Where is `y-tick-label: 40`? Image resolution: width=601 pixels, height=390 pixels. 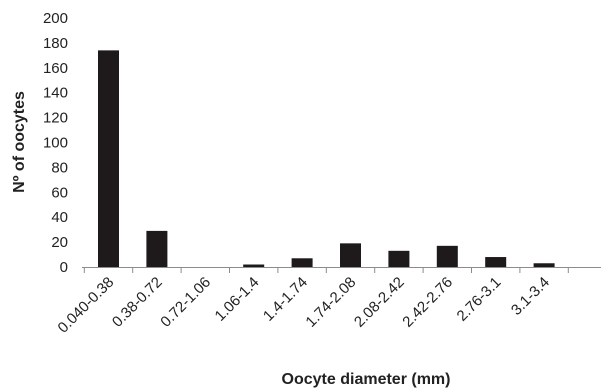 y-tick-label: 40 is located at coordinates (59, 217).